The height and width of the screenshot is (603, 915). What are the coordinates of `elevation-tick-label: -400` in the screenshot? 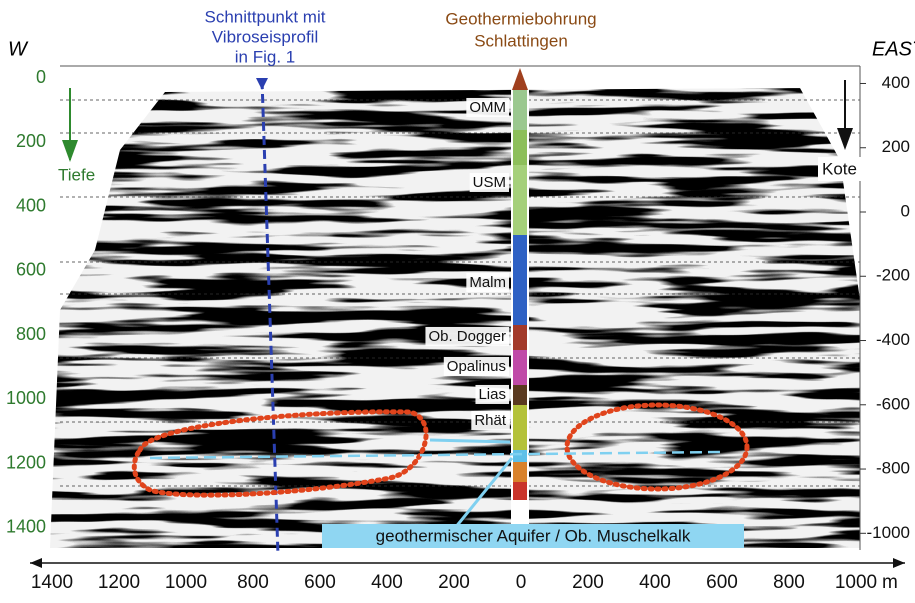 It's located at (893, 339).